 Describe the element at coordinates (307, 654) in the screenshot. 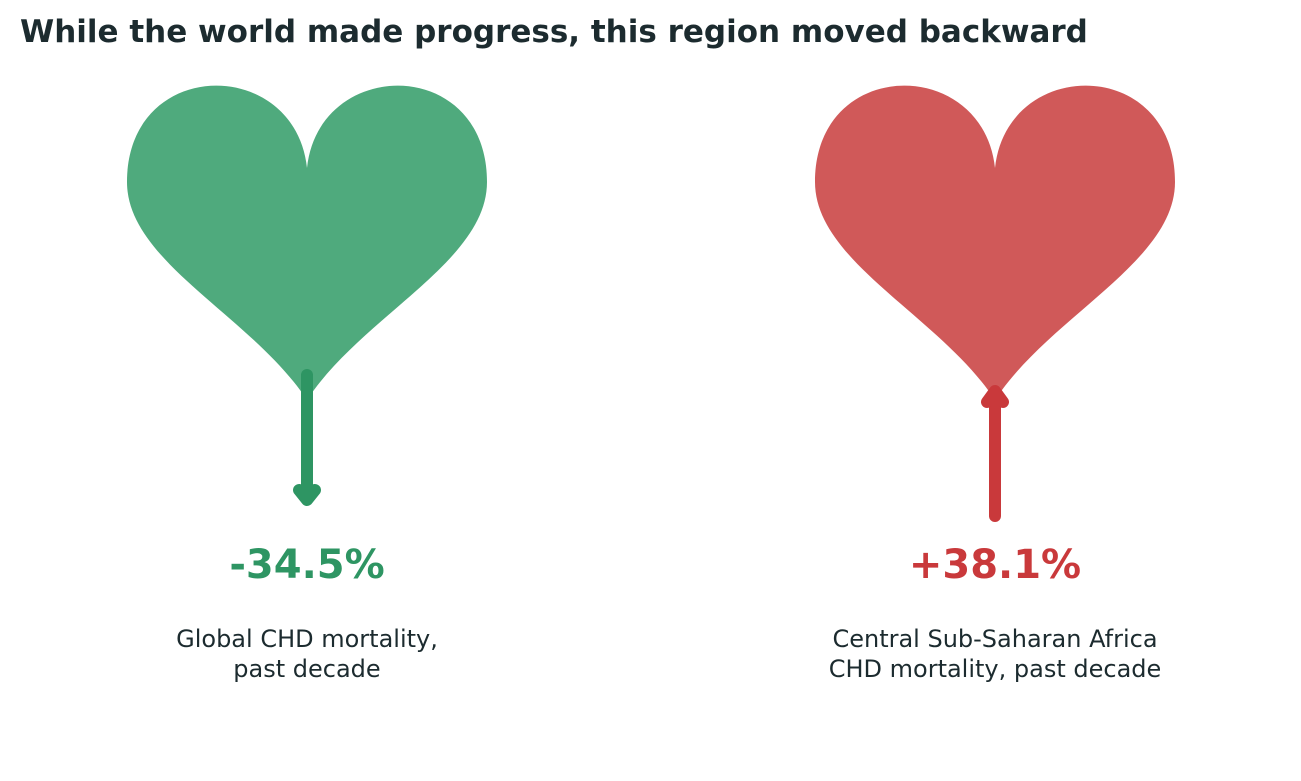

I see `caption-global: Global CHD mortality, past decade` at that location.